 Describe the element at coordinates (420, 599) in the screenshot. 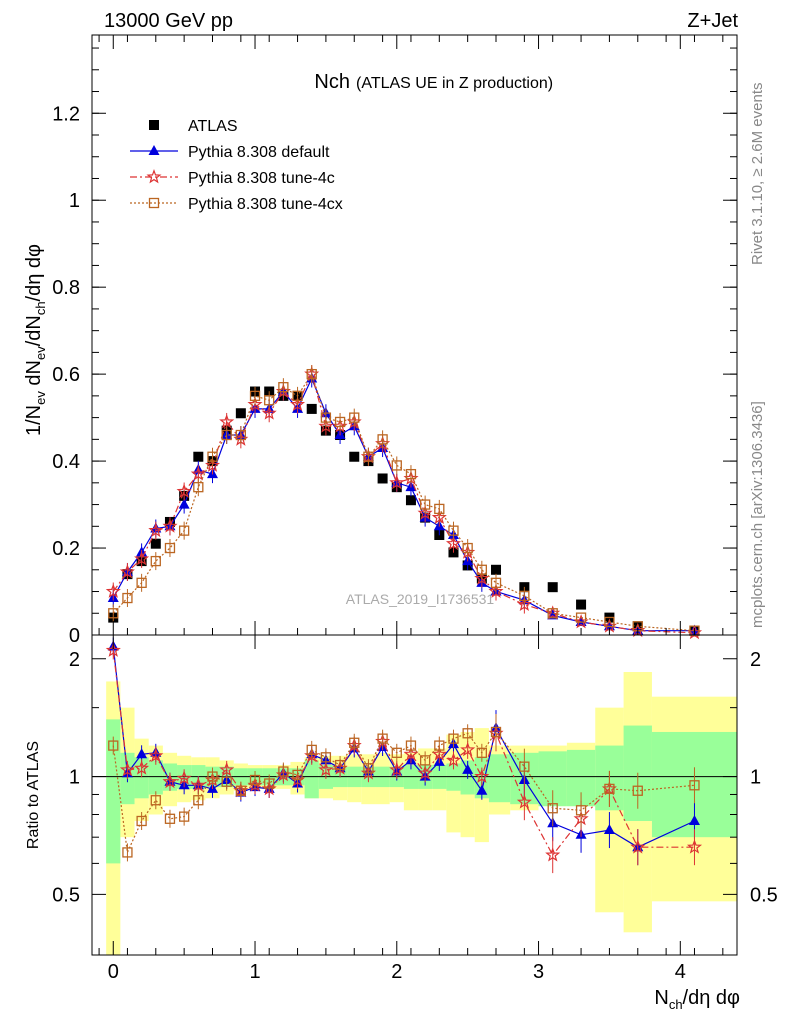

I see `analysis-watermark: ATLAS_2019_I1736531` at that location.